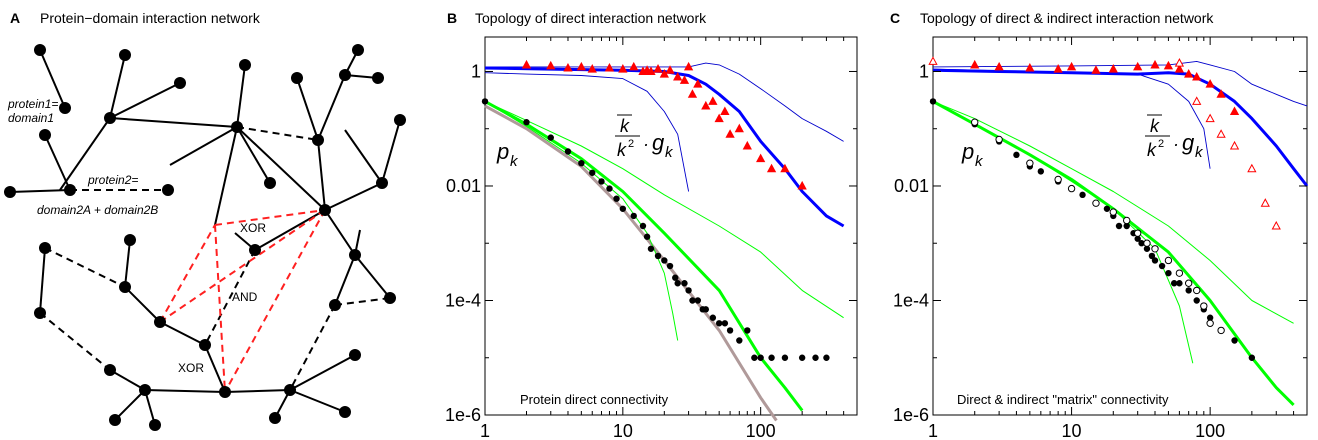 This screenshot has width=1318, height=440. I want to click on panel-b-title: Topology of direct interaction network, so click(591, 18).